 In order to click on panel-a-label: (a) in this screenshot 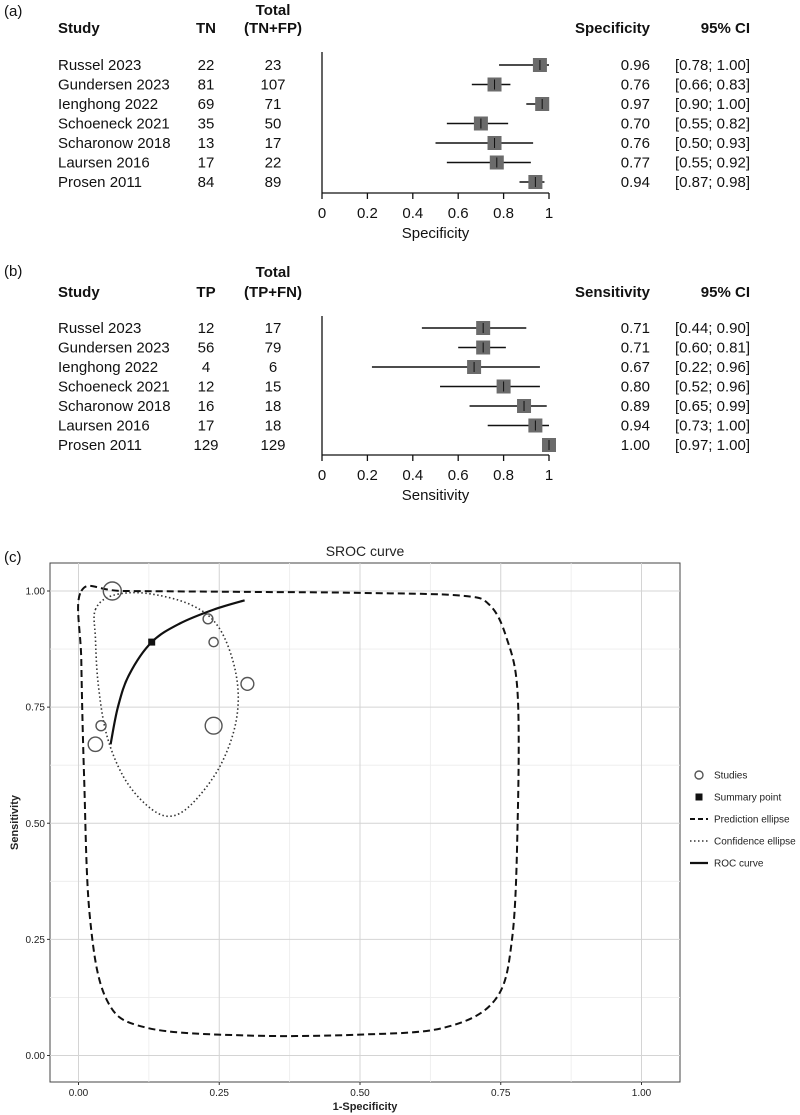, I will do `click(13, 11)`.